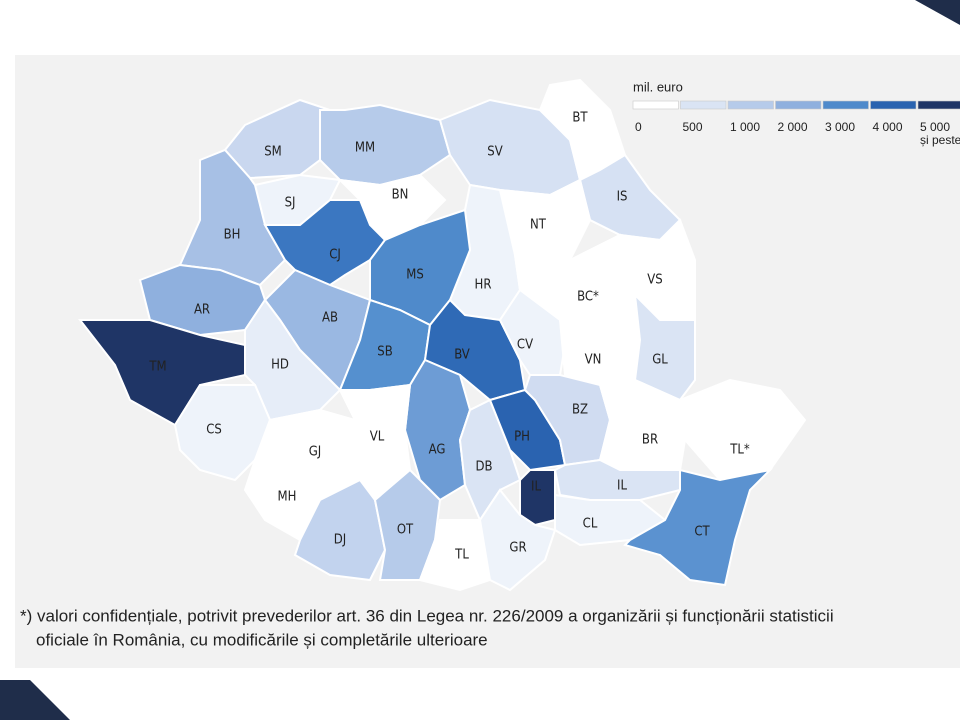  I want to click on county-label: MM, so click(365, 148).